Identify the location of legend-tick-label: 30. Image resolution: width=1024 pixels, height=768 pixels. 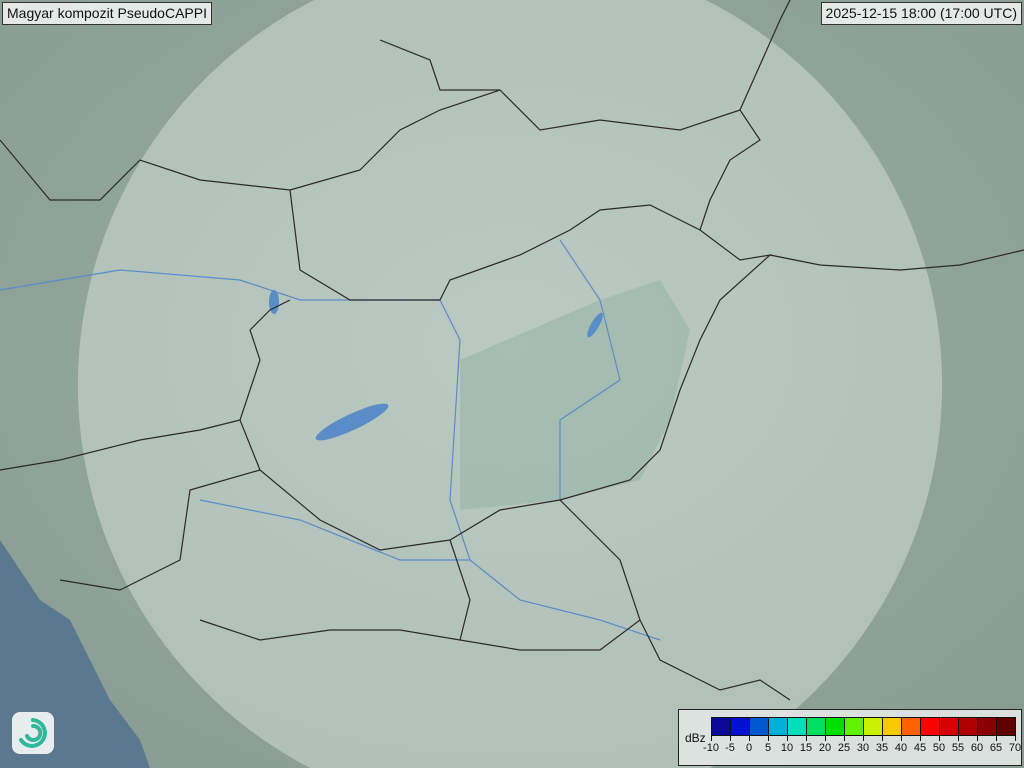
(863, 748).